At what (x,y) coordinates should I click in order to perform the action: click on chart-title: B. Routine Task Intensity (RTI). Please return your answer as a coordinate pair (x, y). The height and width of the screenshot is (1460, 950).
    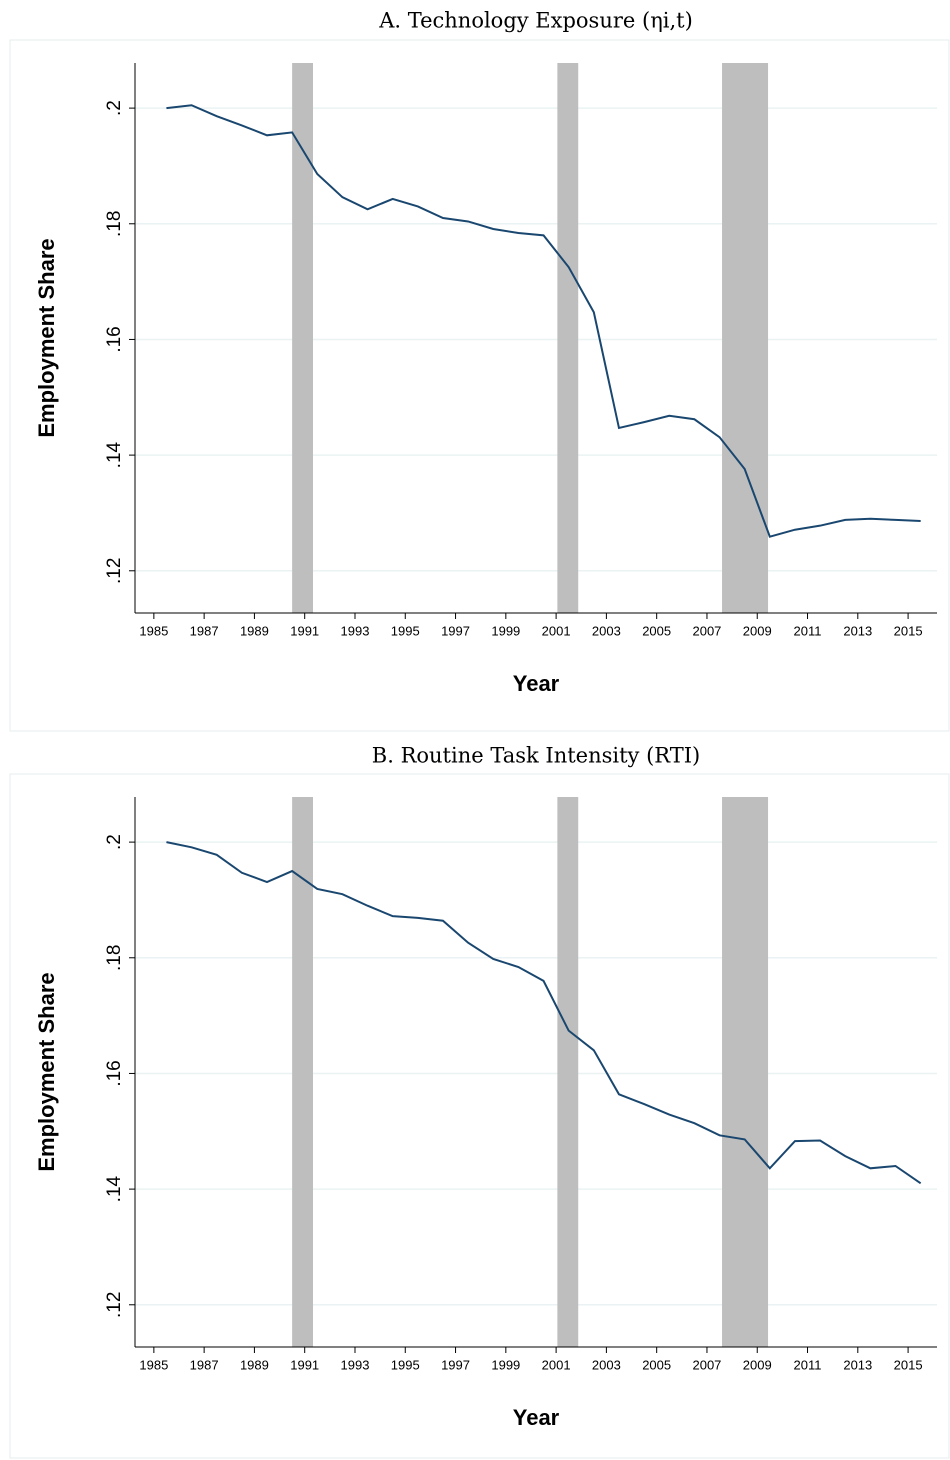
    Looking at the image, I should click on (536, 756).